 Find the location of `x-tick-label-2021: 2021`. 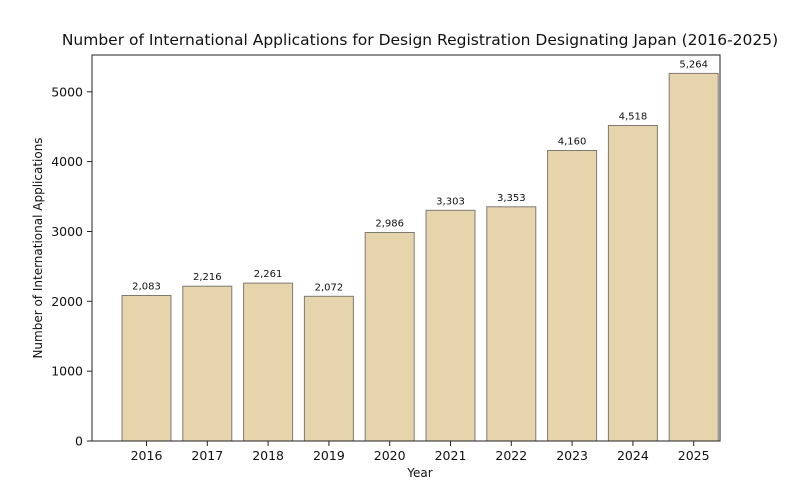

x-tick-label-2021: 2021 is located at coordinates (451, 455).